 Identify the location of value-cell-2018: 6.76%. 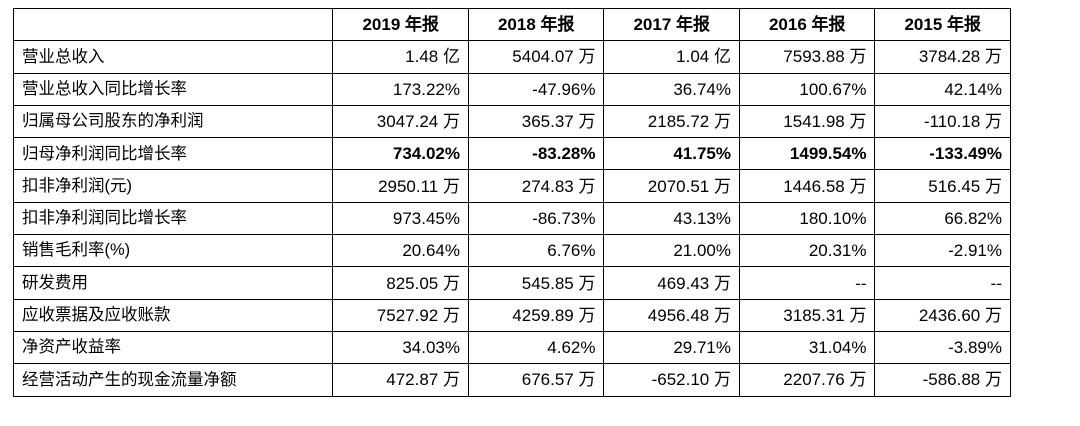
(536, 251).